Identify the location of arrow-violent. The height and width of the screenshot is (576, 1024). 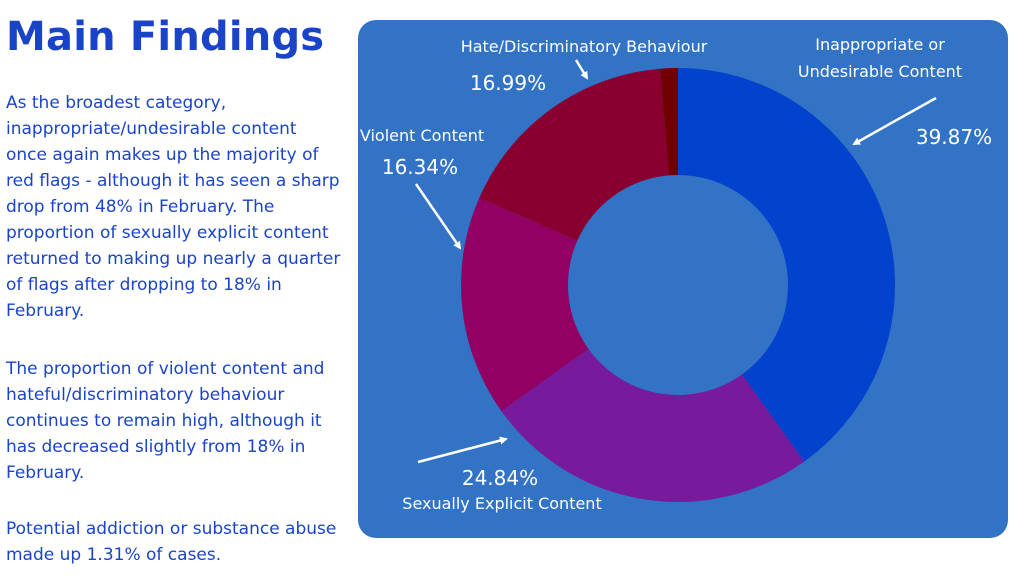
(438, 216).